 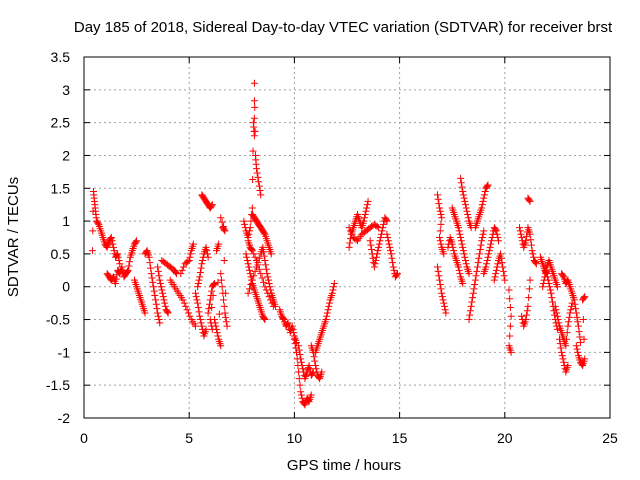 I want to click on y-tick-label: 0.5, so click(x=61, y=254).